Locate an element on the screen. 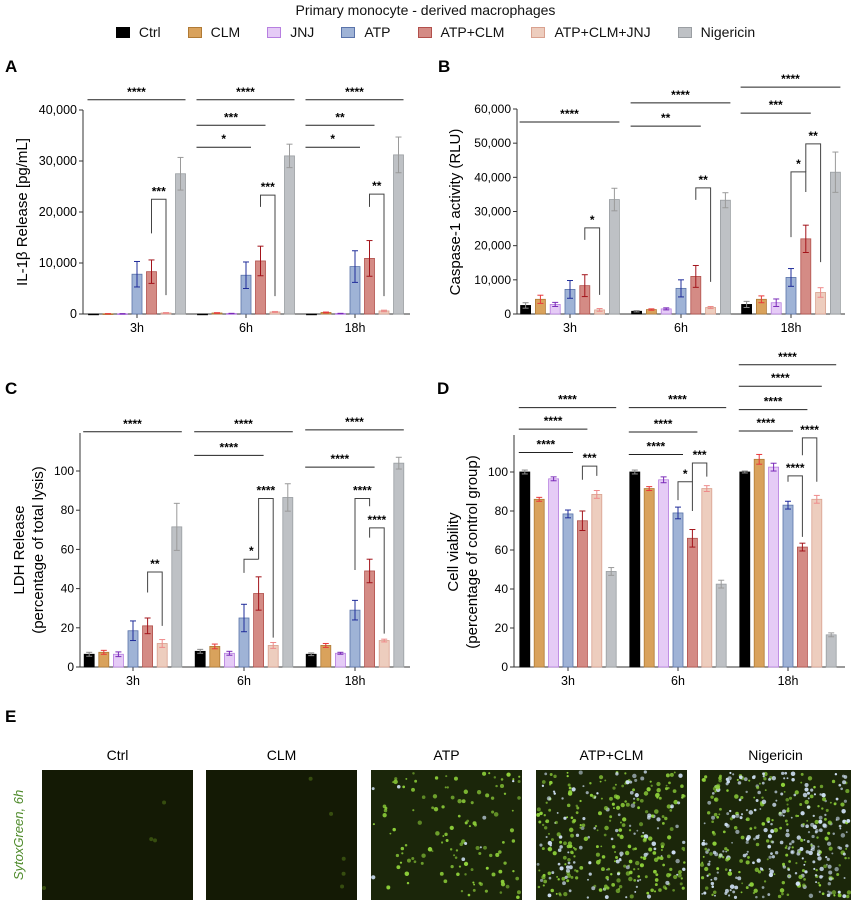  significance-label: *** is located at coordinates (700, 455).